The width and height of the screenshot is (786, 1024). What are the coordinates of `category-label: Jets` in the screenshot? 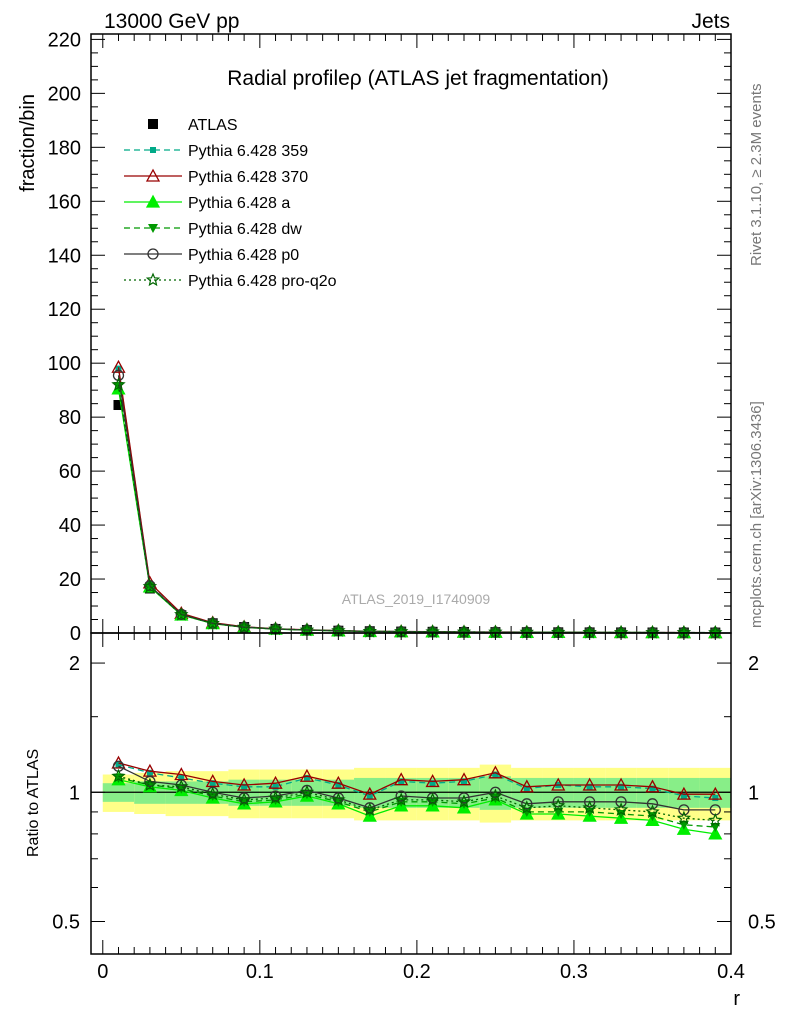 It's located at (710, 21).